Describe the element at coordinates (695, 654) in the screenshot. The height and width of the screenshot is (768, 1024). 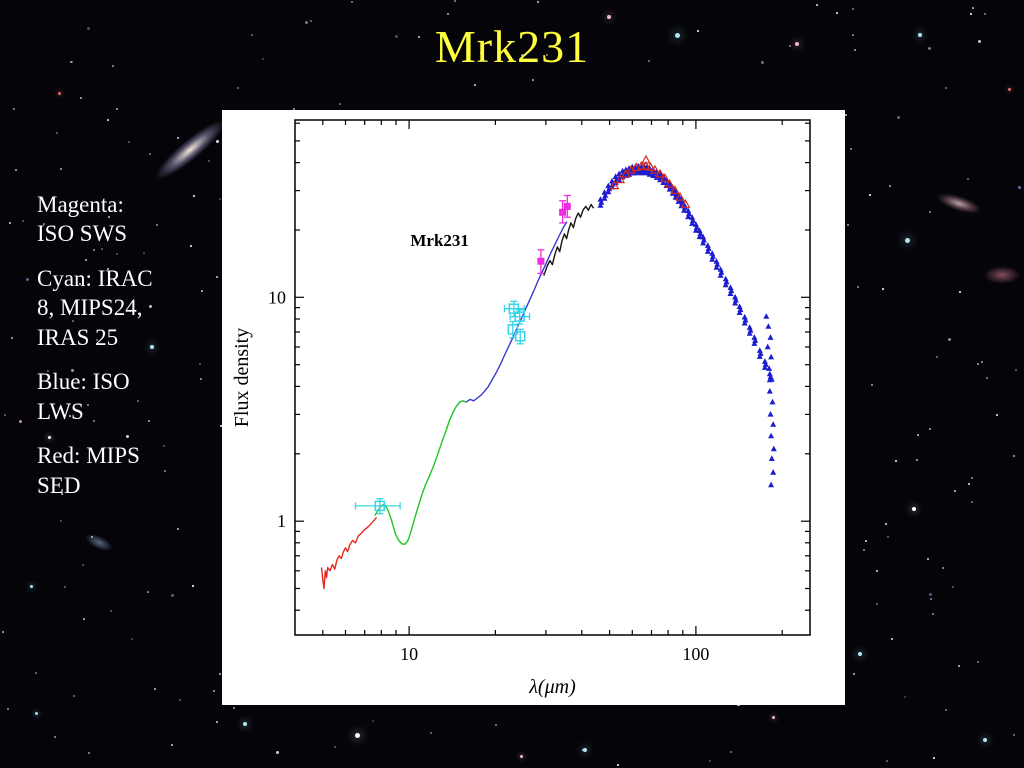
I see `svg-text: 100` at that location.